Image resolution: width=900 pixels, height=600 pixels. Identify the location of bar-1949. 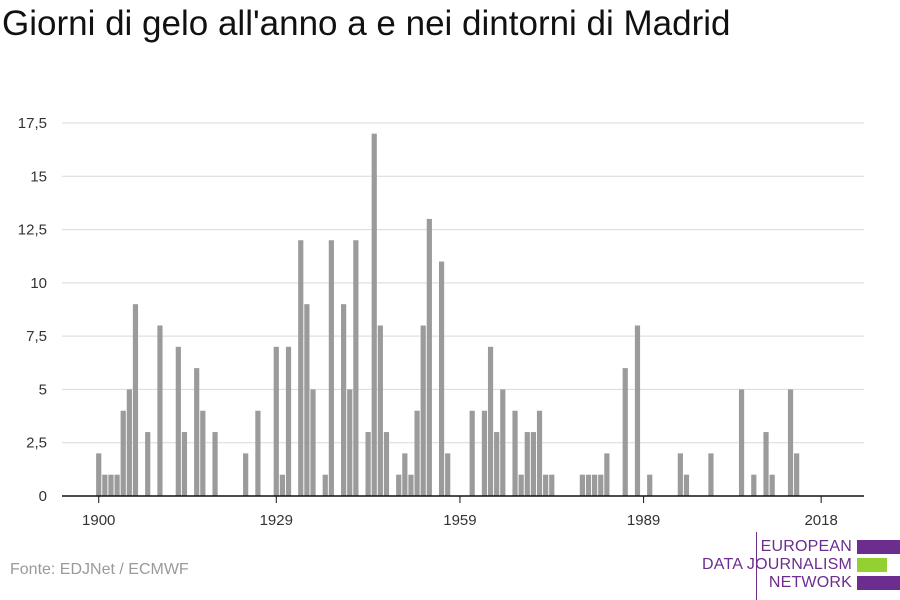
(399, 485).